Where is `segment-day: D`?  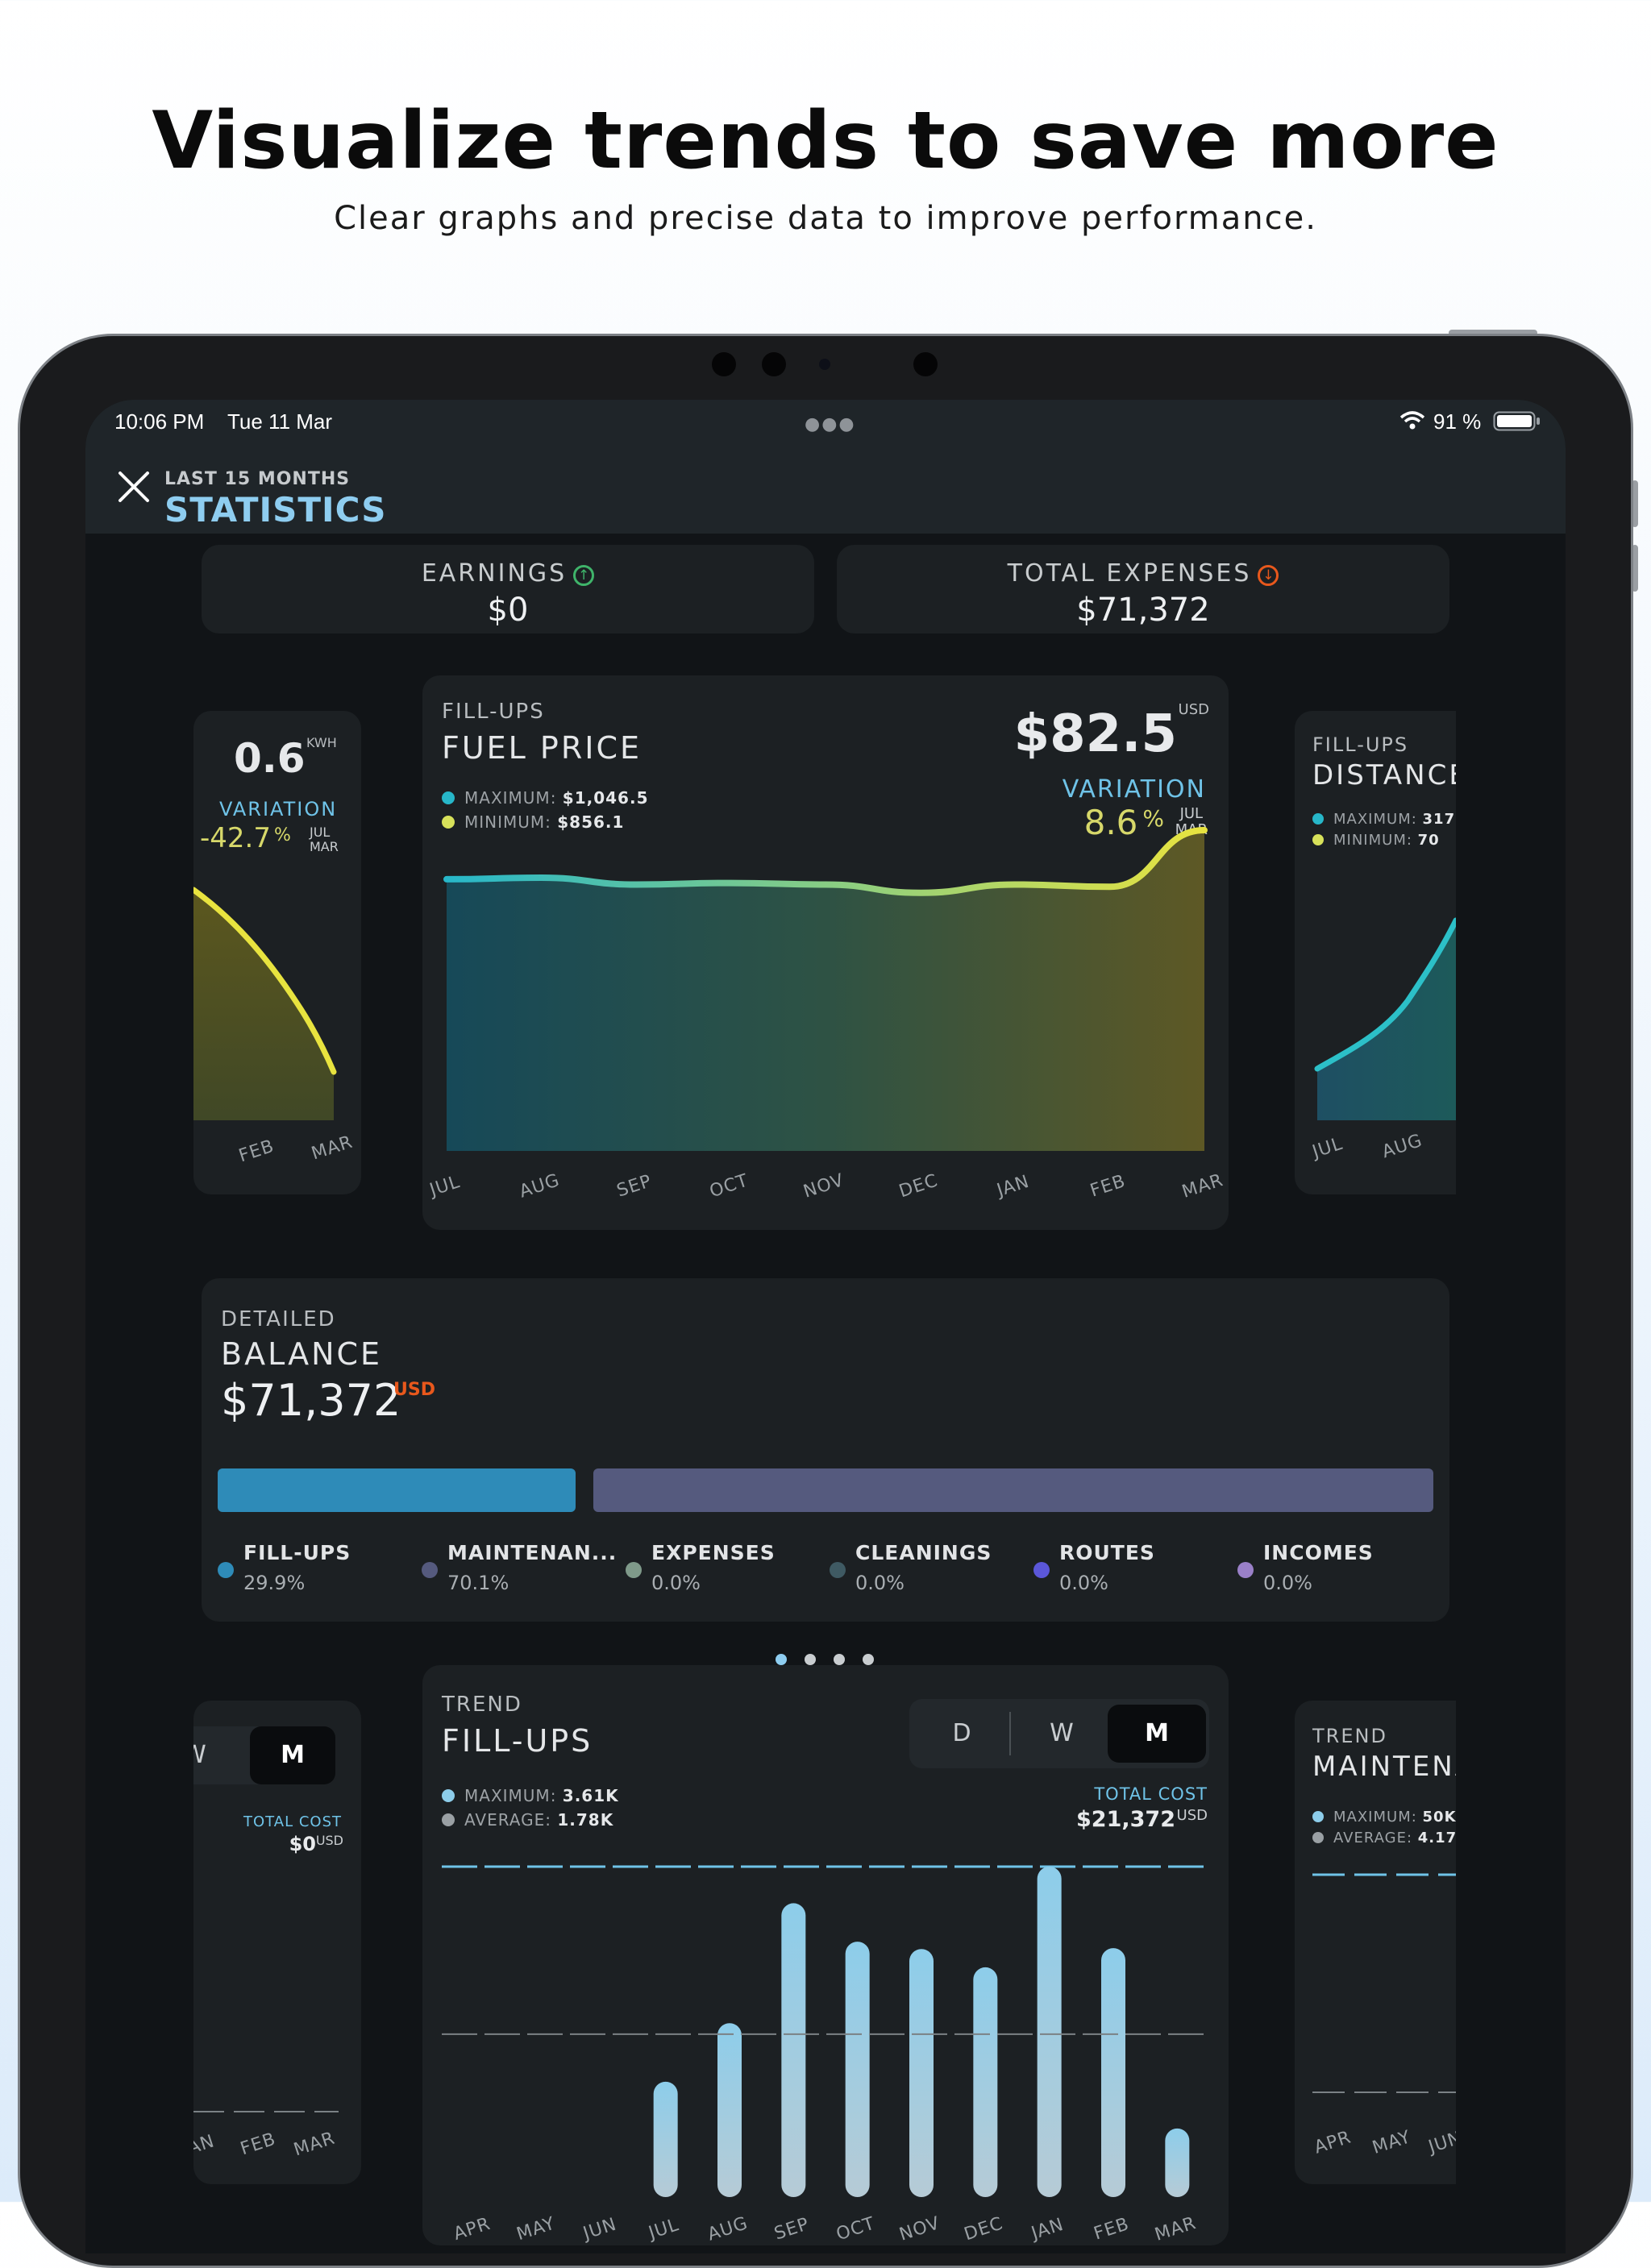 segment-day: D is located at coordinates (961, 1733).